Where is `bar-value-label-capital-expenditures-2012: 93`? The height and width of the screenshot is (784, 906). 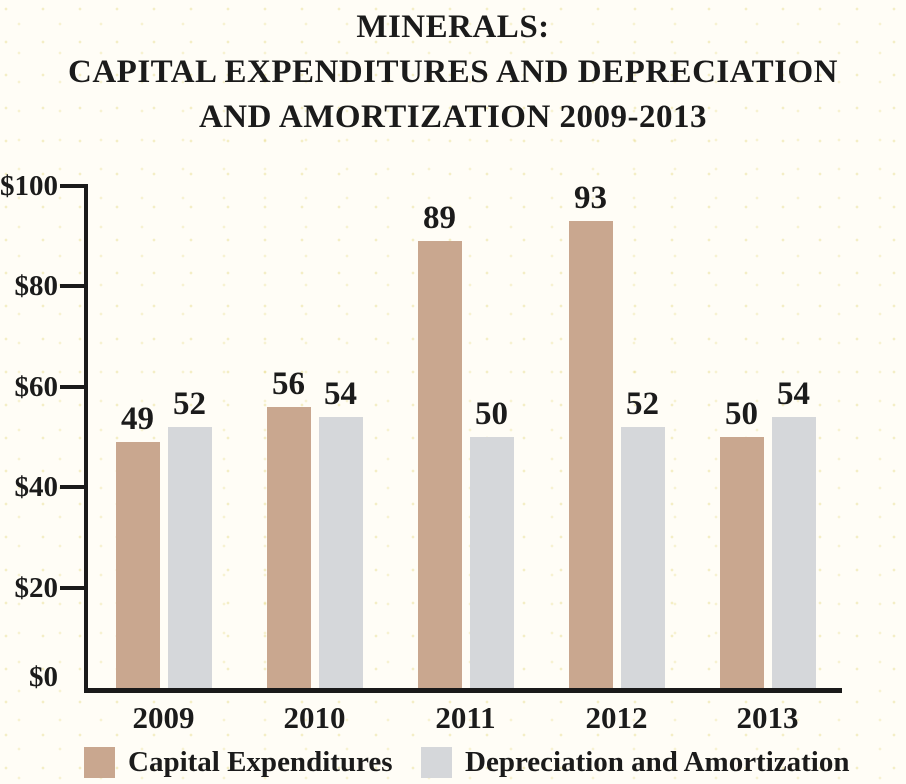
bar-value-label-capital-expenditures-2012: 93 is located at coordinates (590, 198).